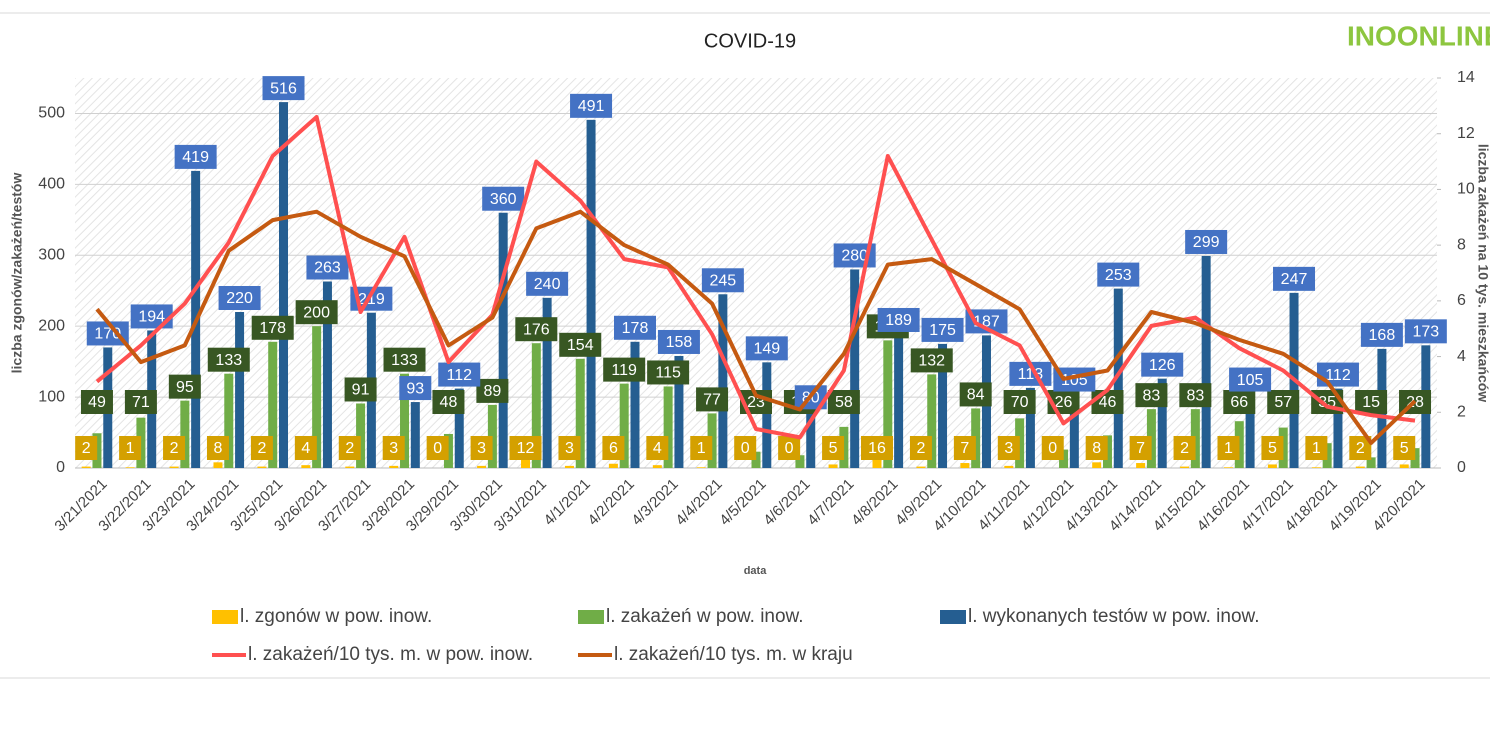 The width and height of the screenshot is (1490, 741). What do you see at coordinates (1482, 273) in the screenshot?
I see `y2-axis-label: liczba zakażeń na 10 tys. mieszkańców` at bounding box center [1482, 273].